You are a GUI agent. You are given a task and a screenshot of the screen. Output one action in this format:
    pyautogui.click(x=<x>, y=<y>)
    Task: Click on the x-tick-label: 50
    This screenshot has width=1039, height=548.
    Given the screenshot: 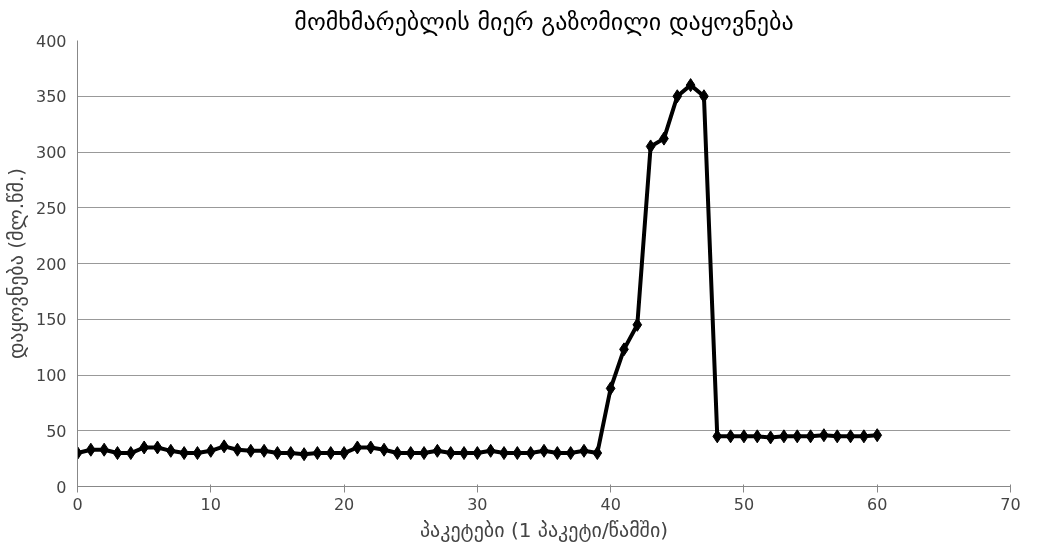 What is the action you would take?
    pyautogui.click(x=744, y=504)
    